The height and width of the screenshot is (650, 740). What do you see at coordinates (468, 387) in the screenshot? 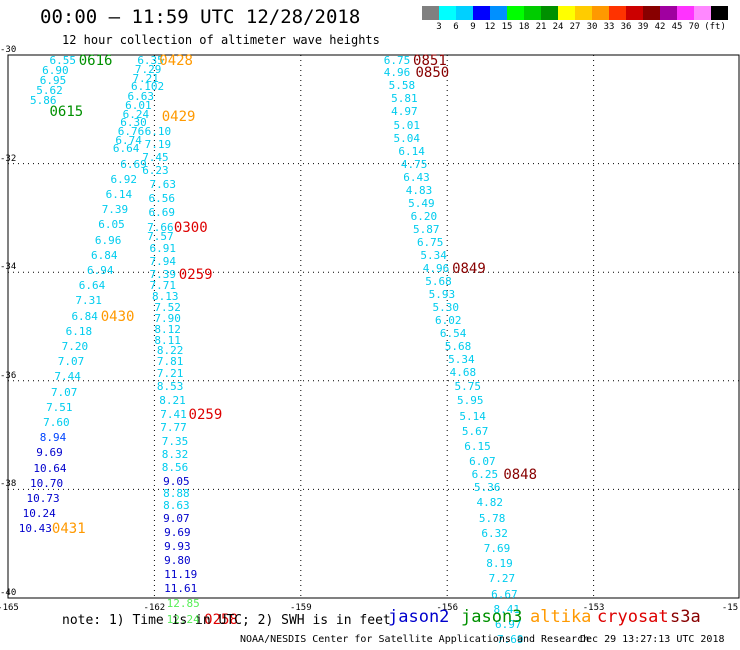
I see `wave-height-label: 5.75` at bounding box center [468, 387].